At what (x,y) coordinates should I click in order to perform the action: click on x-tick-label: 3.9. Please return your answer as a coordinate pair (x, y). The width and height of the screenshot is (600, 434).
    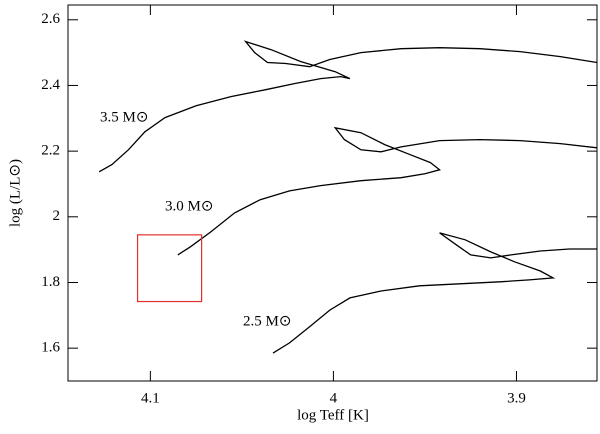
    Looking at the image, I should click on (516, 398).